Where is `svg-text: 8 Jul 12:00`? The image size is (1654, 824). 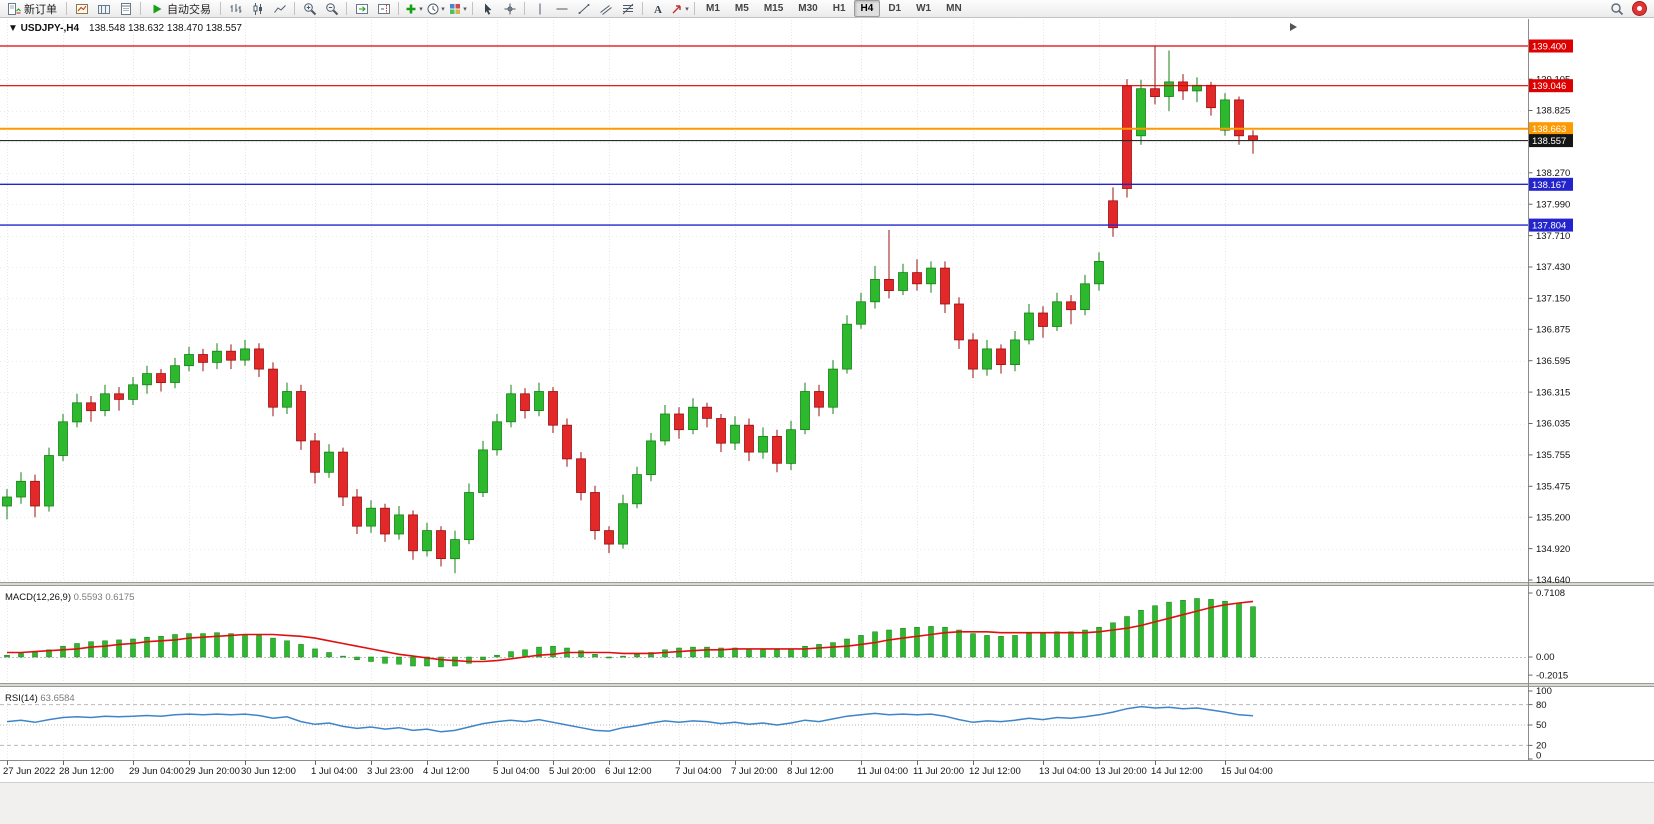
svg-text: 8 Jul 12:00 is located at coordinates (810, 771).